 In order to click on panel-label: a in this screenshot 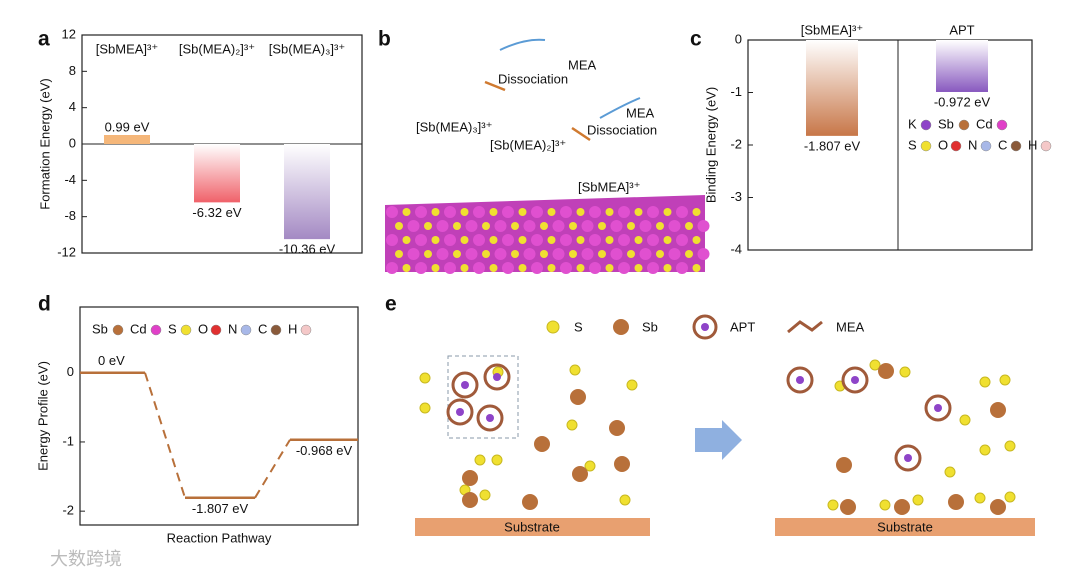, I will do `click(44, 39)`.